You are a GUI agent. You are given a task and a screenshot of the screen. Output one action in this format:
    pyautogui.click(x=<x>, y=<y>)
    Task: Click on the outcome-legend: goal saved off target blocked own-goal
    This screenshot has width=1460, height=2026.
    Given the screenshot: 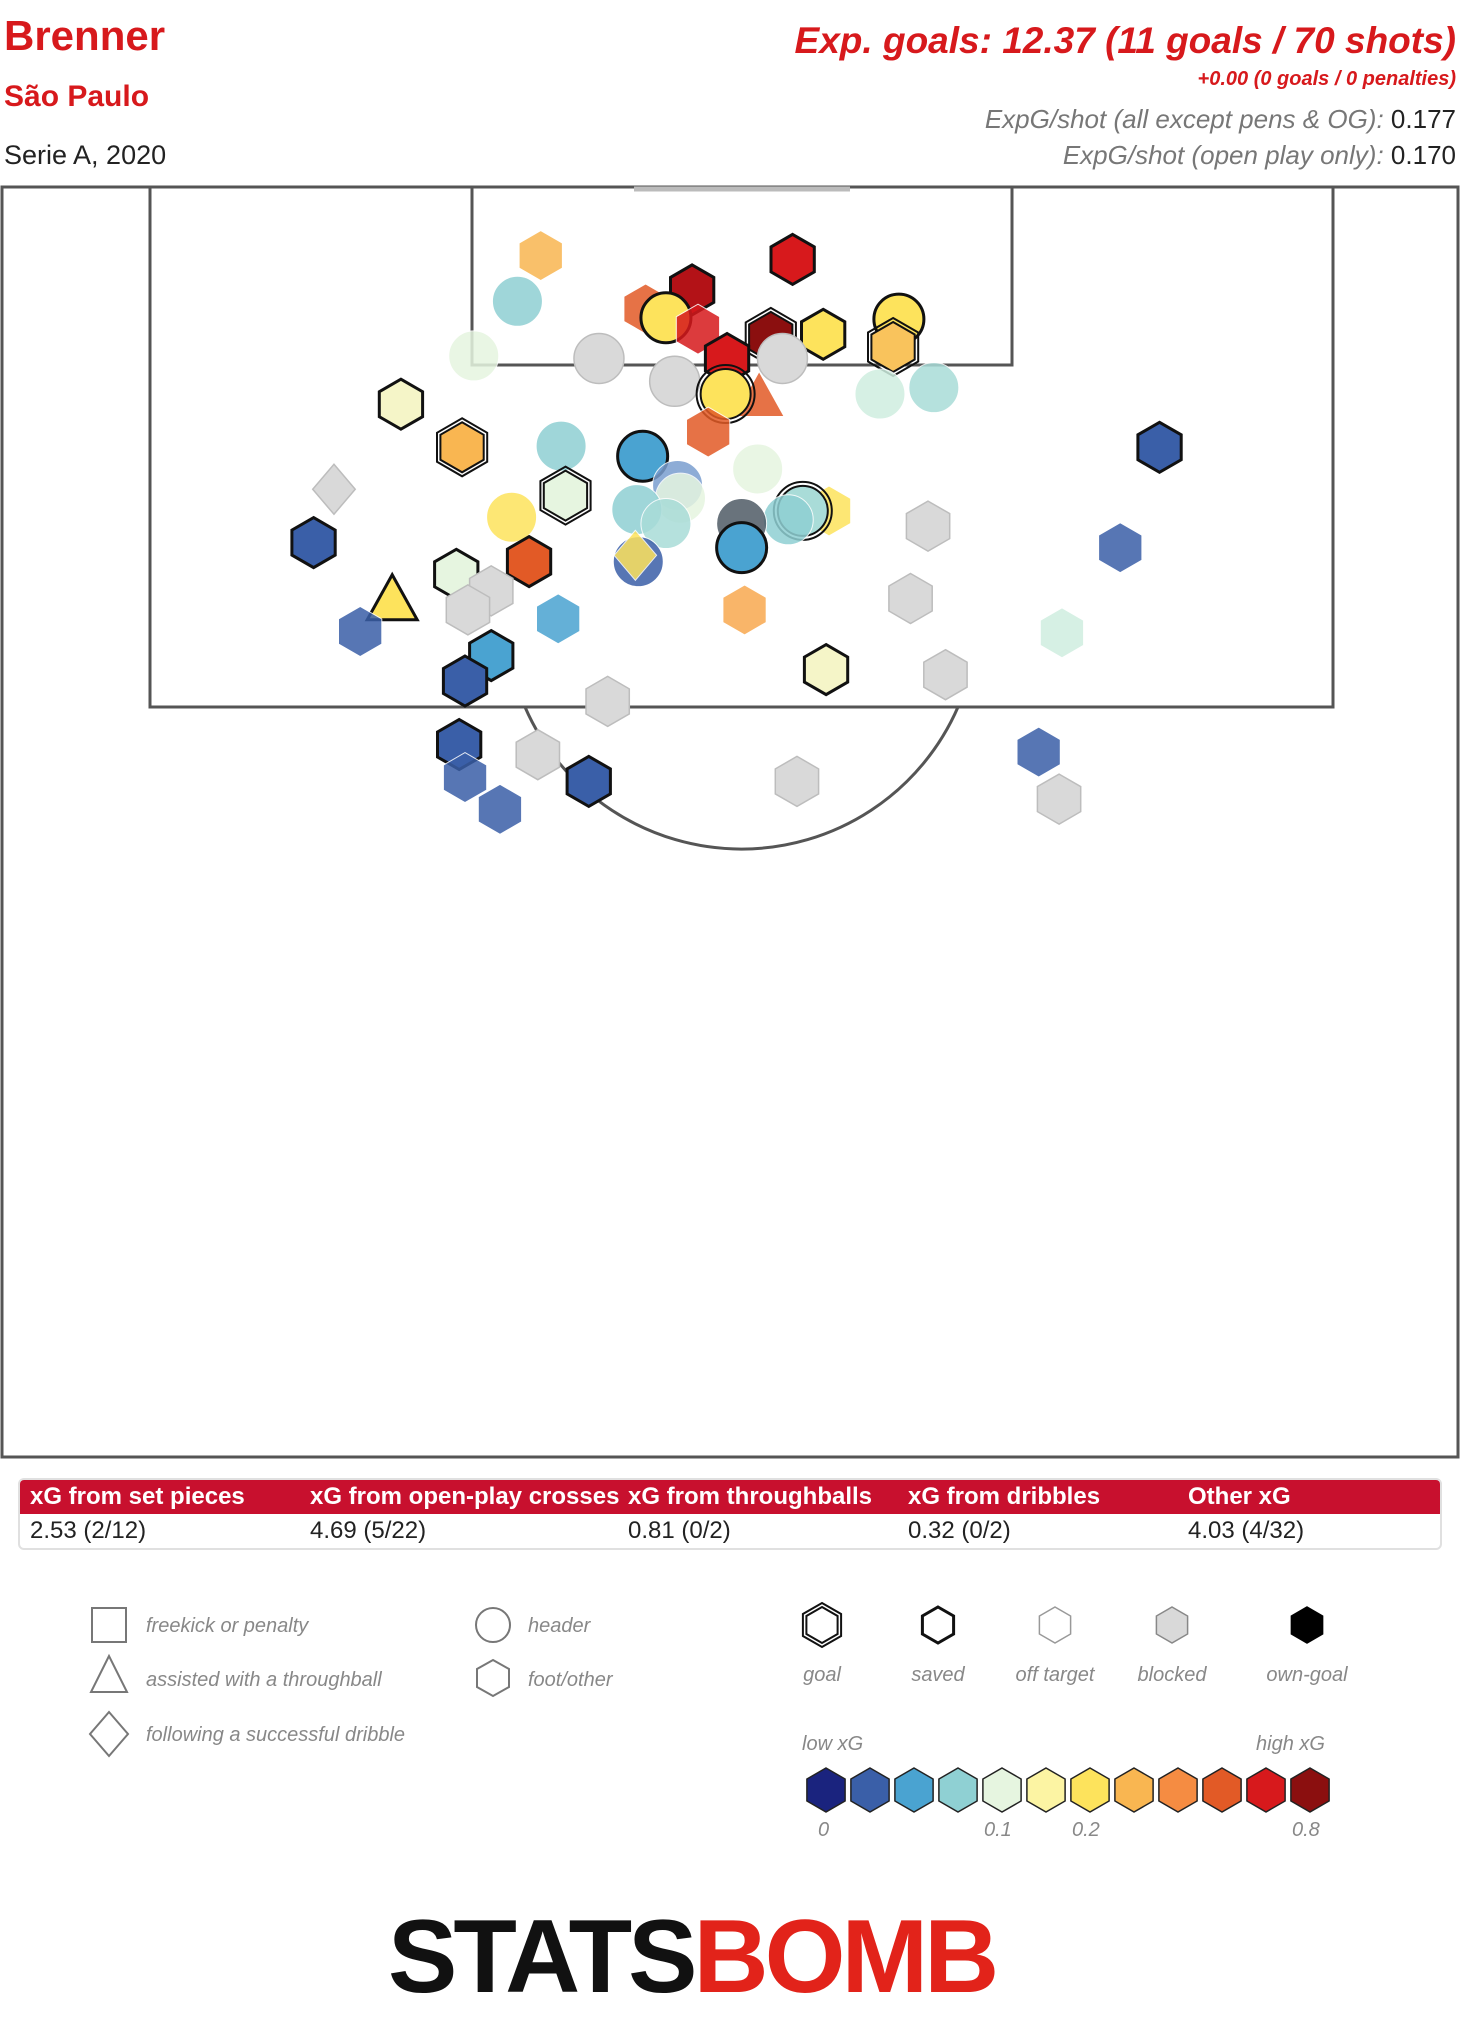 What is the action you would take?
    pyautogui.click(x=1074, y=1643)
    